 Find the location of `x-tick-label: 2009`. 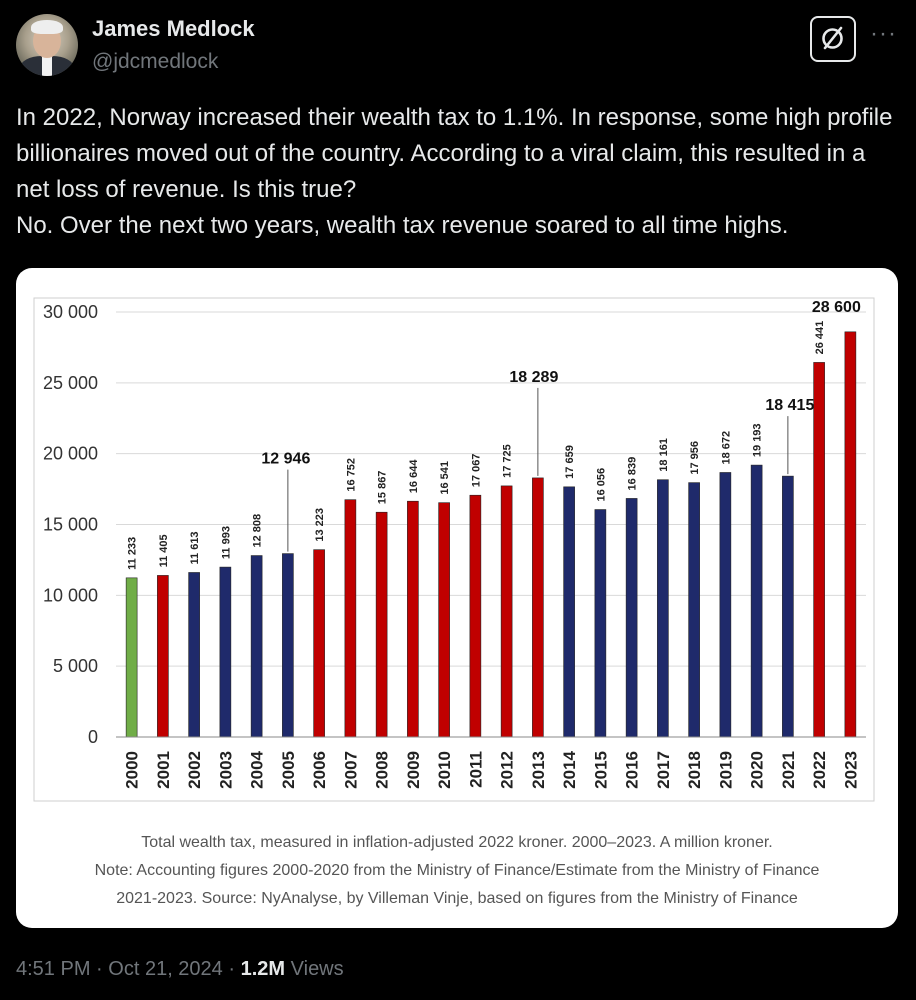

x-tick-label: 2009 is located at coordinates (413, 770).